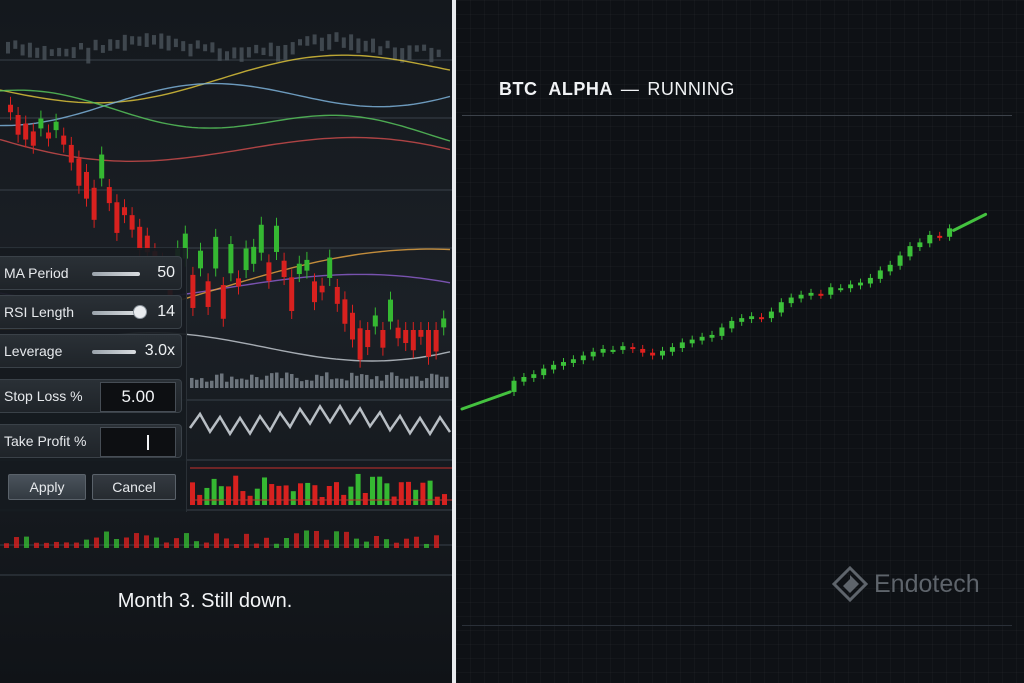  Describe the element at coordinates (114, 352) in the screenshot. I see `leverage-slider` at that location.